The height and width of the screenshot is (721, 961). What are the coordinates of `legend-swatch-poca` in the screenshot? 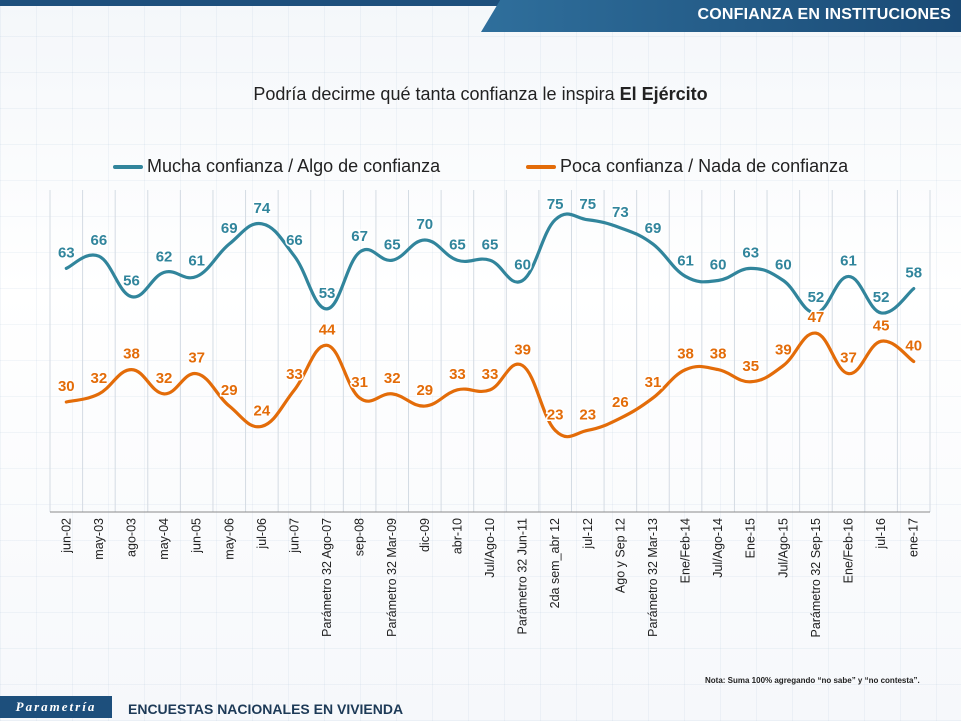 It's located at (541, 166).